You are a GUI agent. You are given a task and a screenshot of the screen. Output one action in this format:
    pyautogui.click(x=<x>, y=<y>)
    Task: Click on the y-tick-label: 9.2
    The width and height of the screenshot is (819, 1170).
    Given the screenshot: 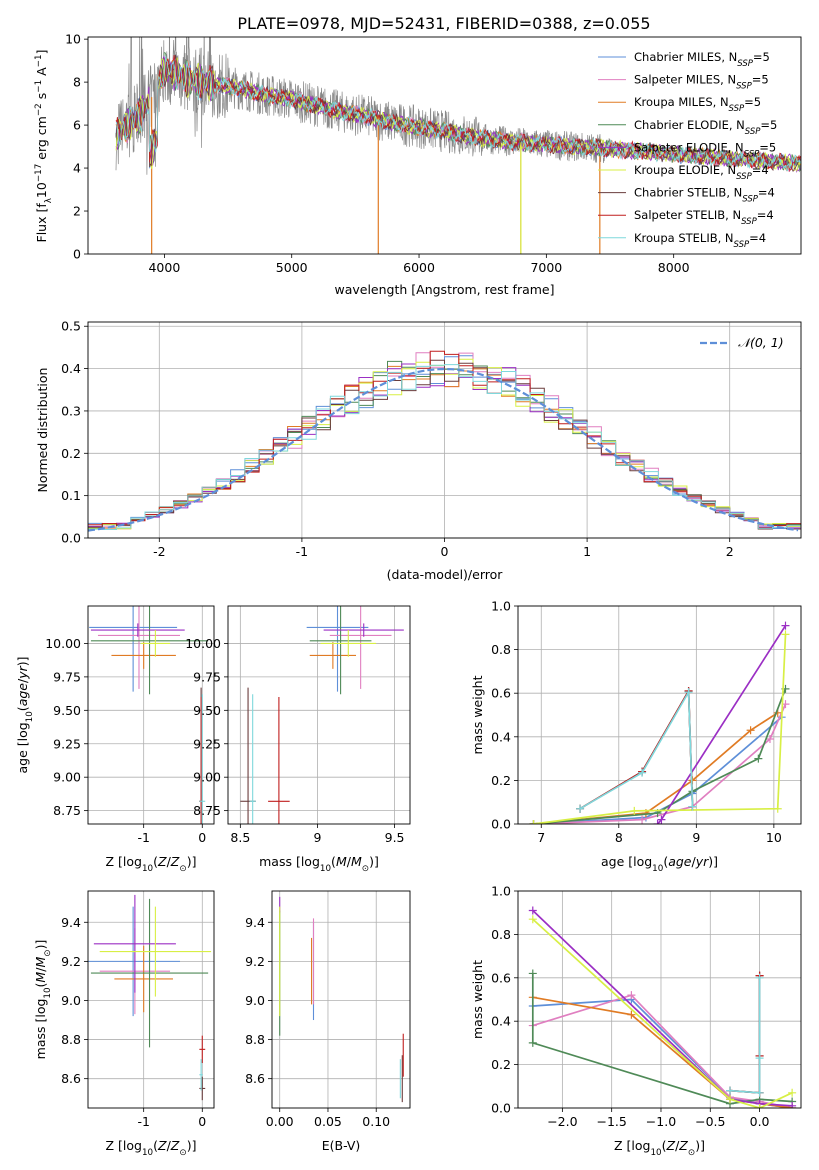 What is the action you would take?
    pyautogui.click(x=71, y=961)
    